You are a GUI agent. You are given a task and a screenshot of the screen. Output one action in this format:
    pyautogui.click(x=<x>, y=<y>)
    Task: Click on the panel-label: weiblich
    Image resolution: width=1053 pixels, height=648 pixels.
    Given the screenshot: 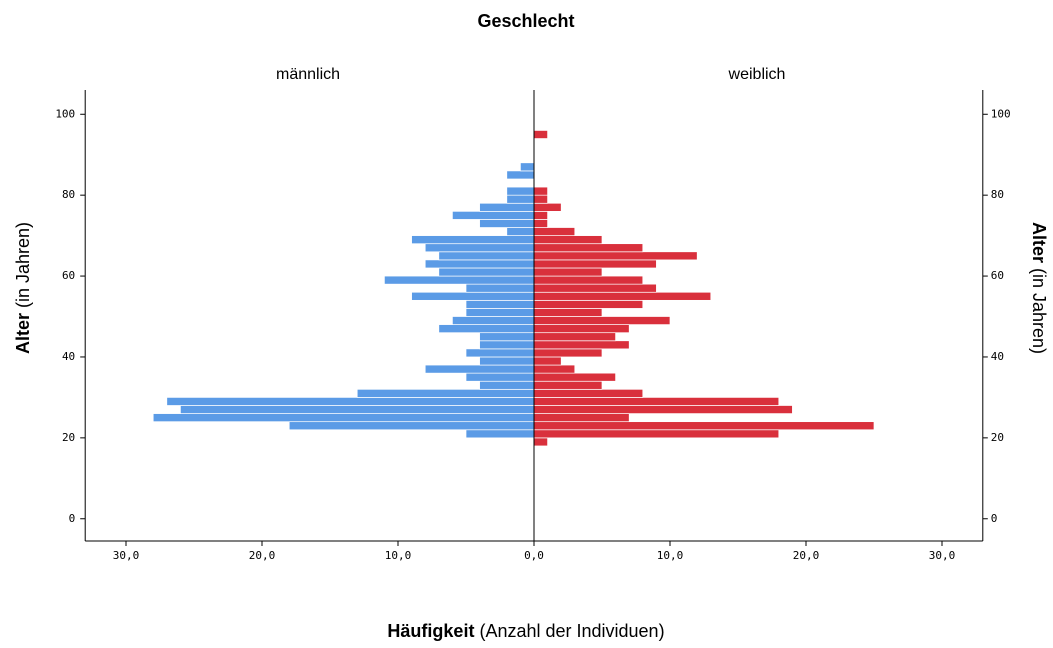 What is the action you would take?
    pyautogui.click(x=757, y=74)
    